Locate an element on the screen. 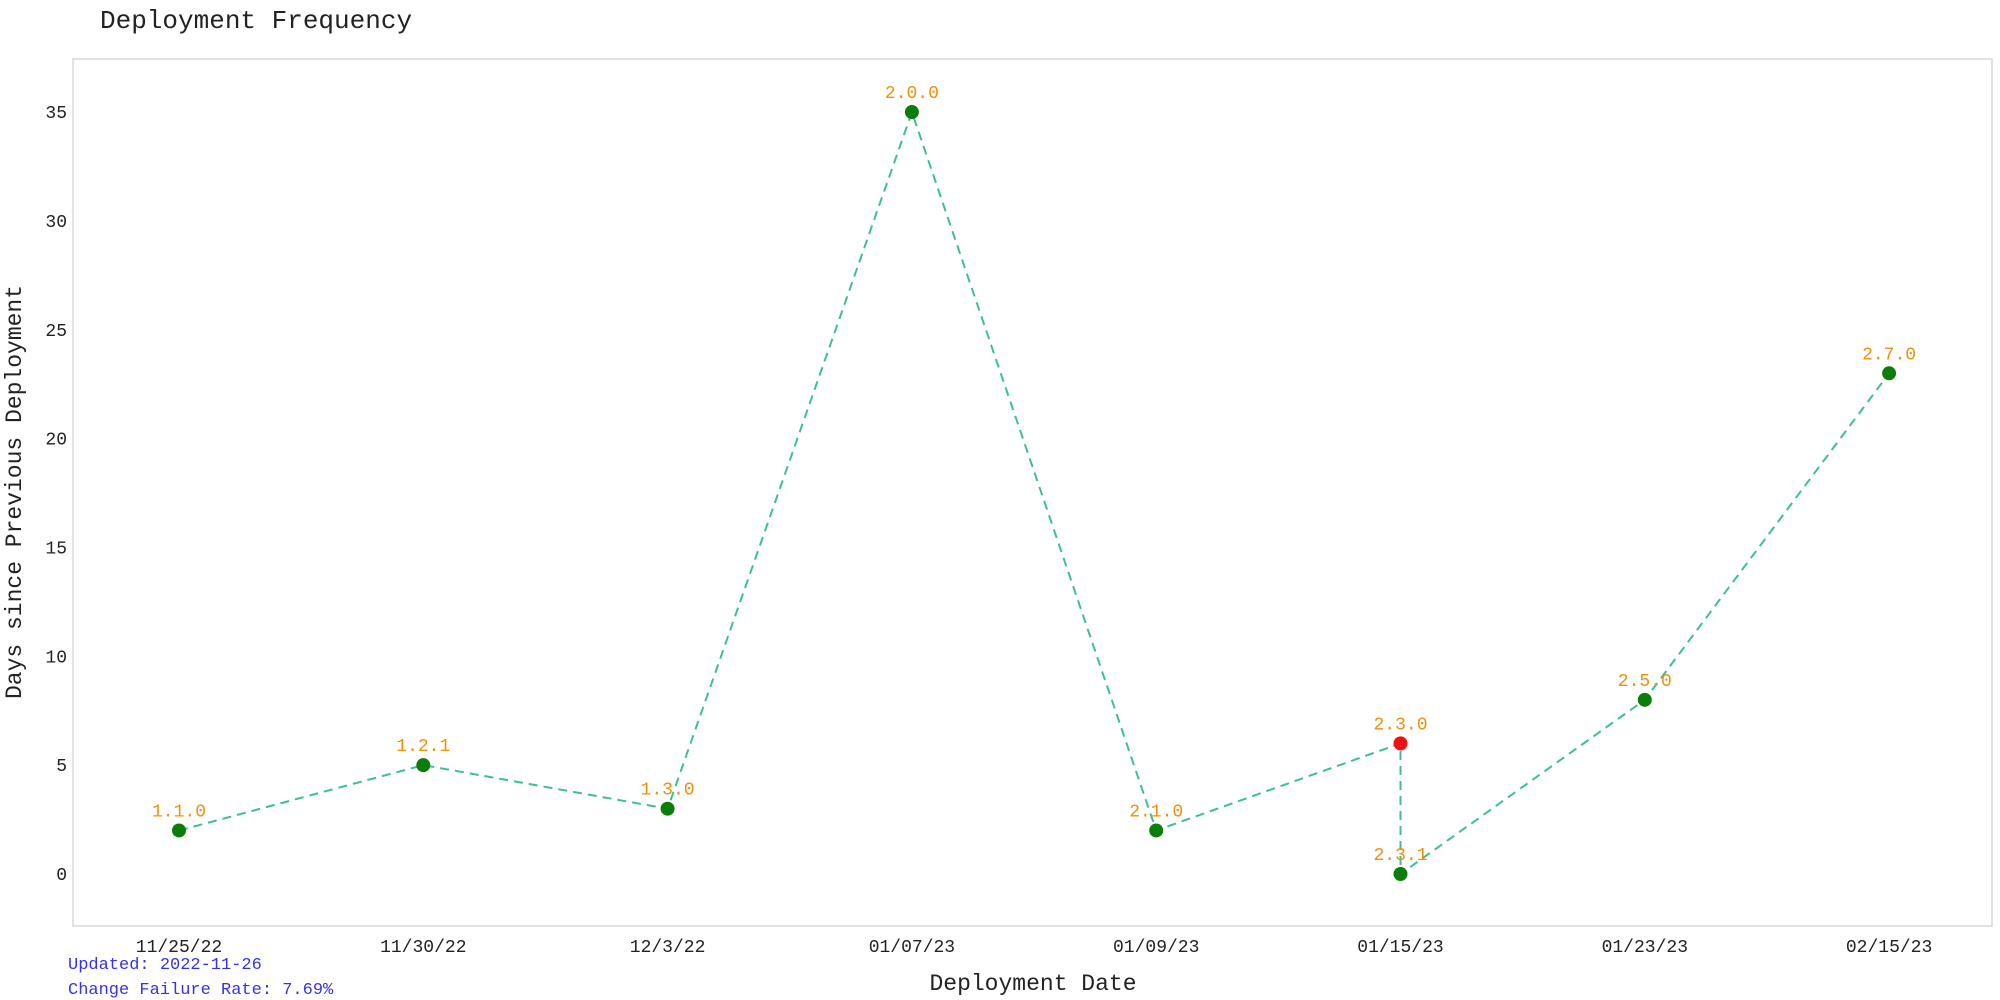  y-tick-label: 0 is located at coordinates (61, 876).